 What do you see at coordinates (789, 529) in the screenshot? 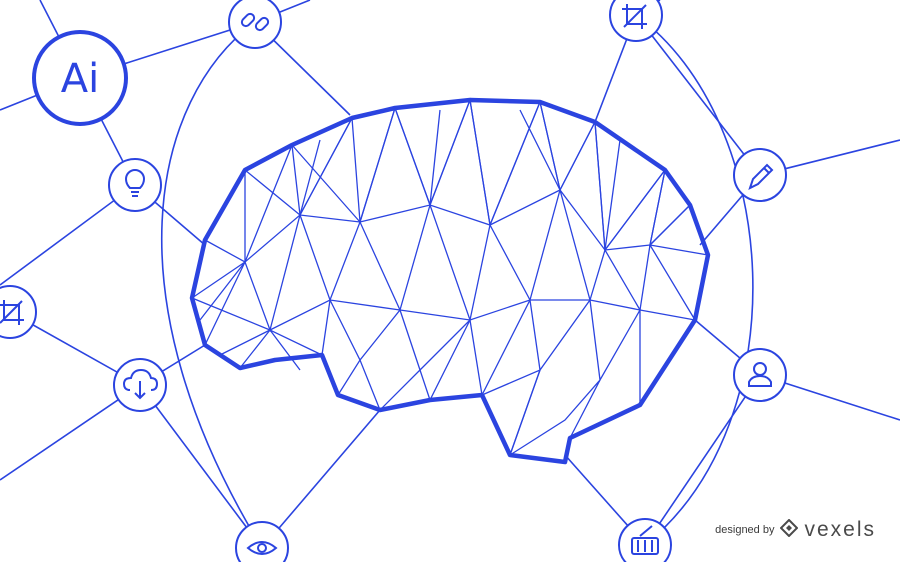
I see `vexels-logo-icon` at bounding box center [789, 529].